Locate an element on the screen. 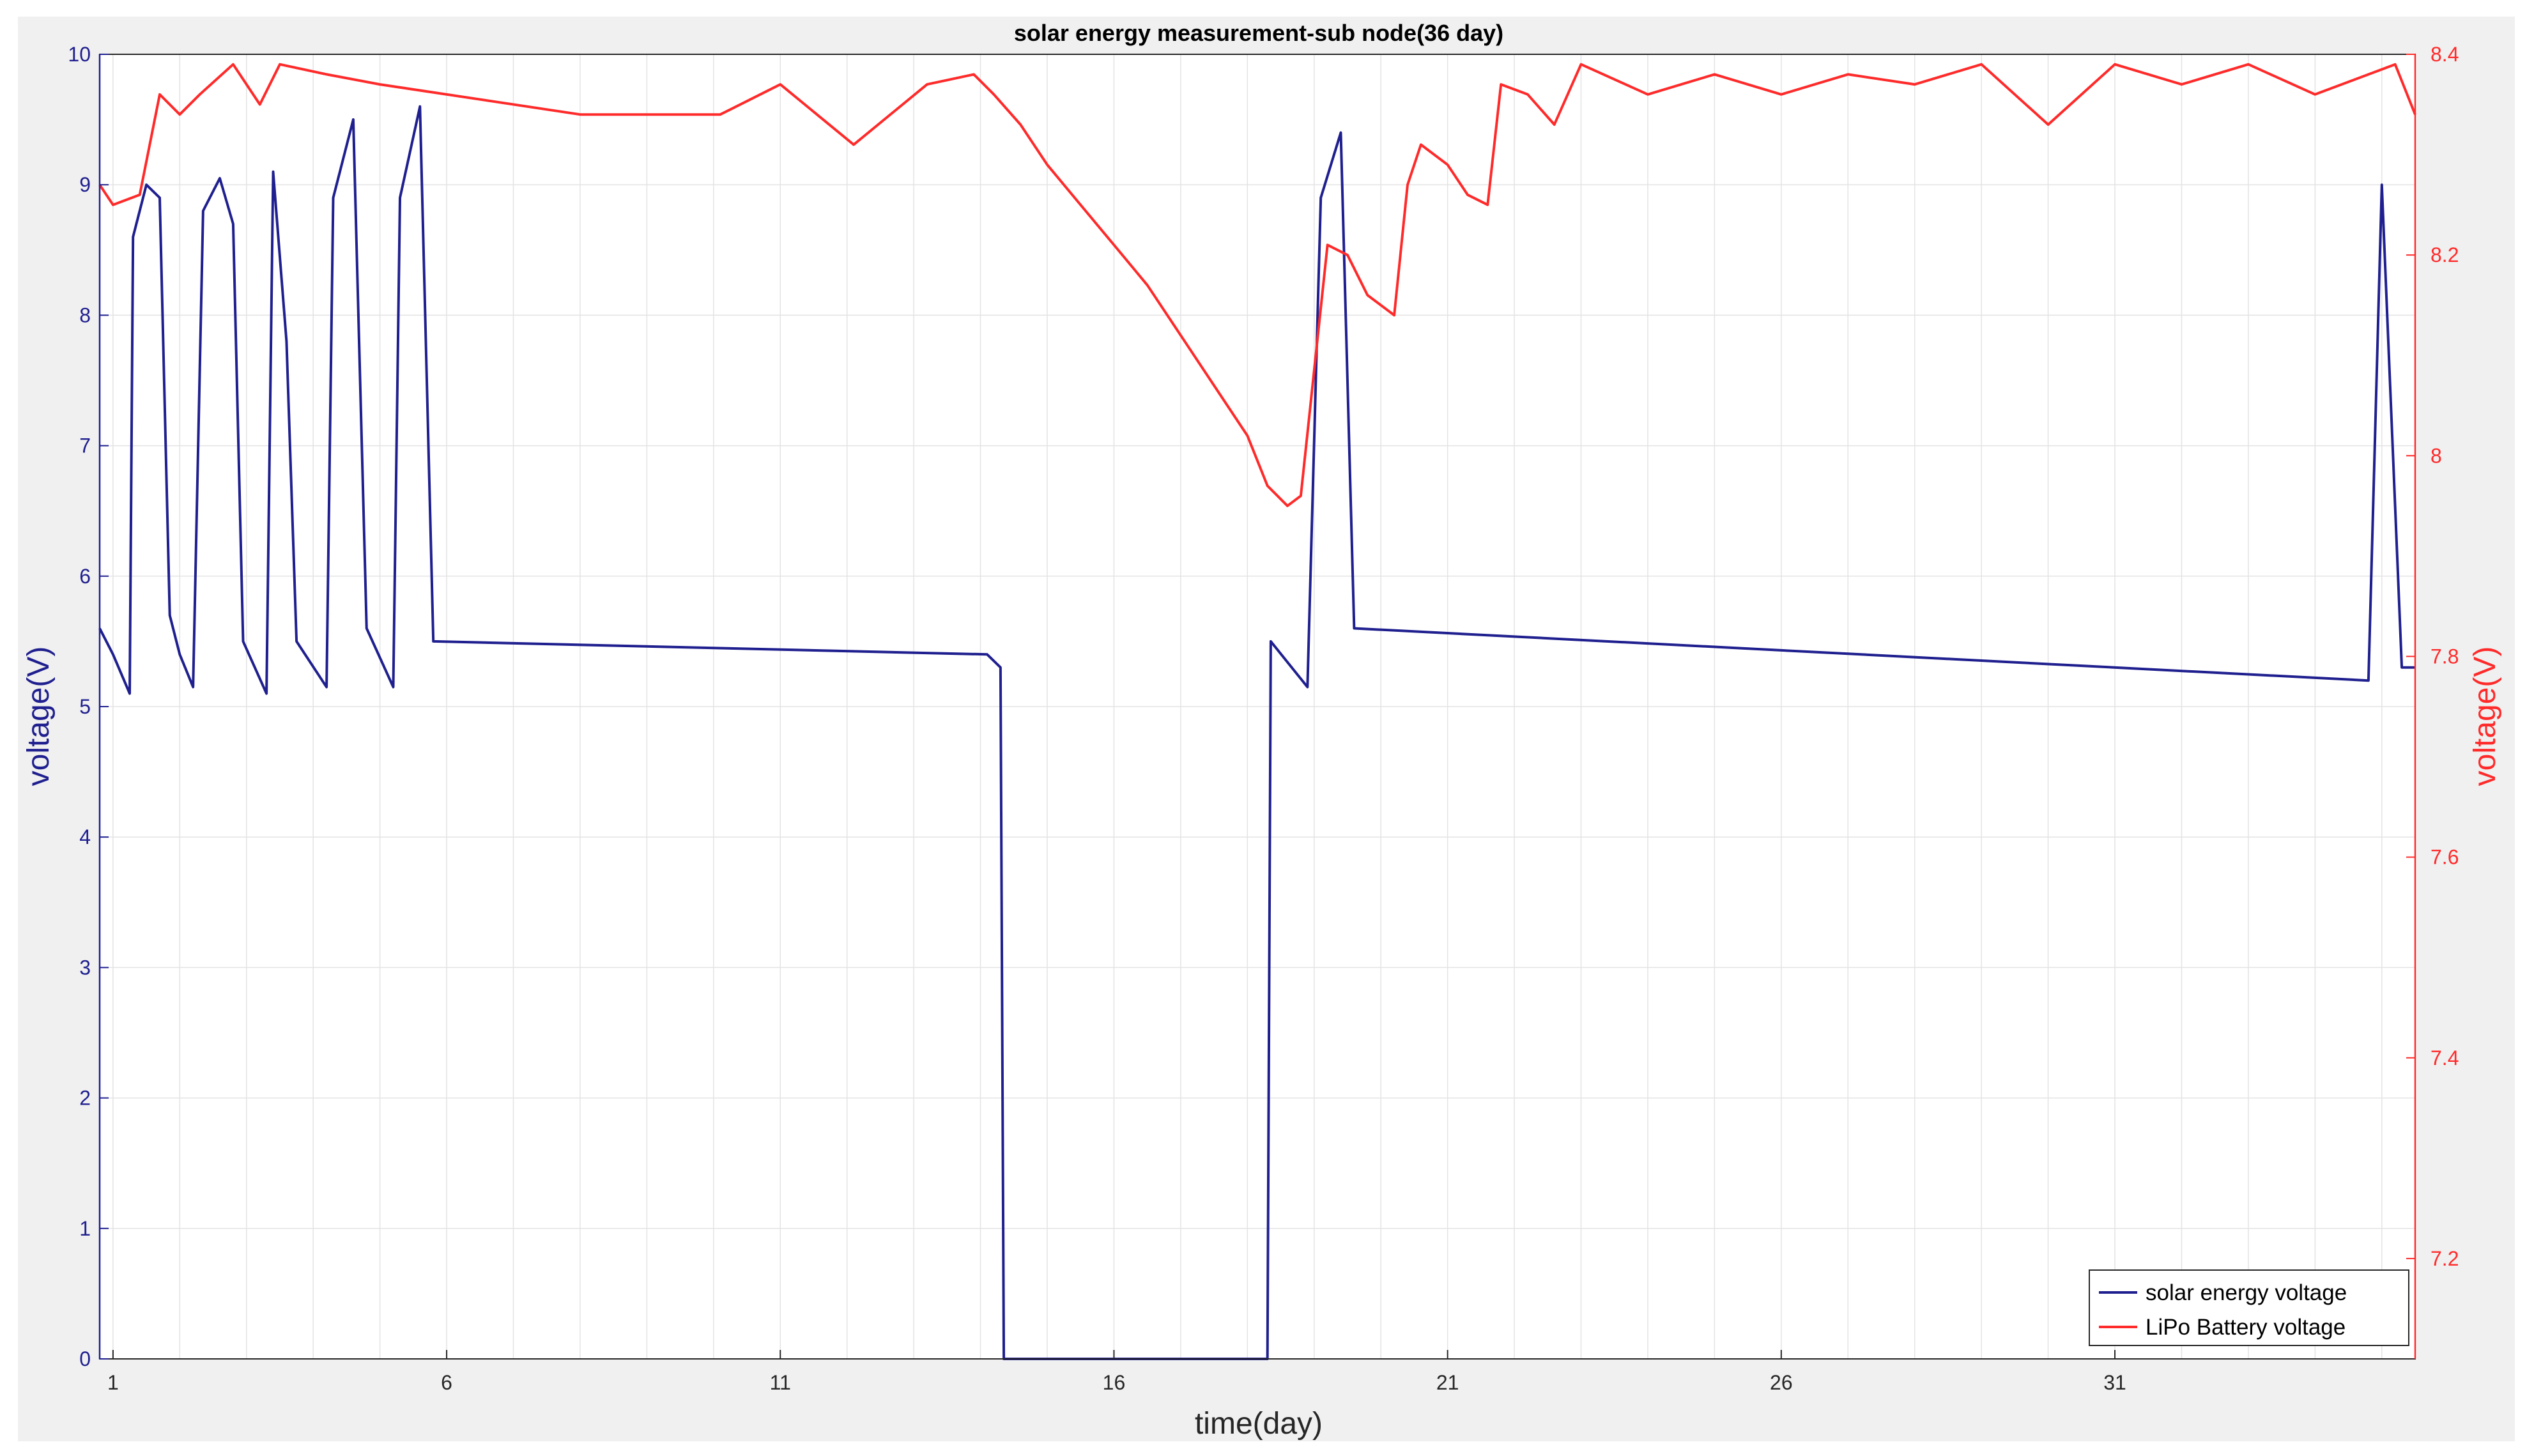 This screenshot has width=2534, height=1456. y-tick-label-right: 7.4 is located at coordinates (2444, 1057).